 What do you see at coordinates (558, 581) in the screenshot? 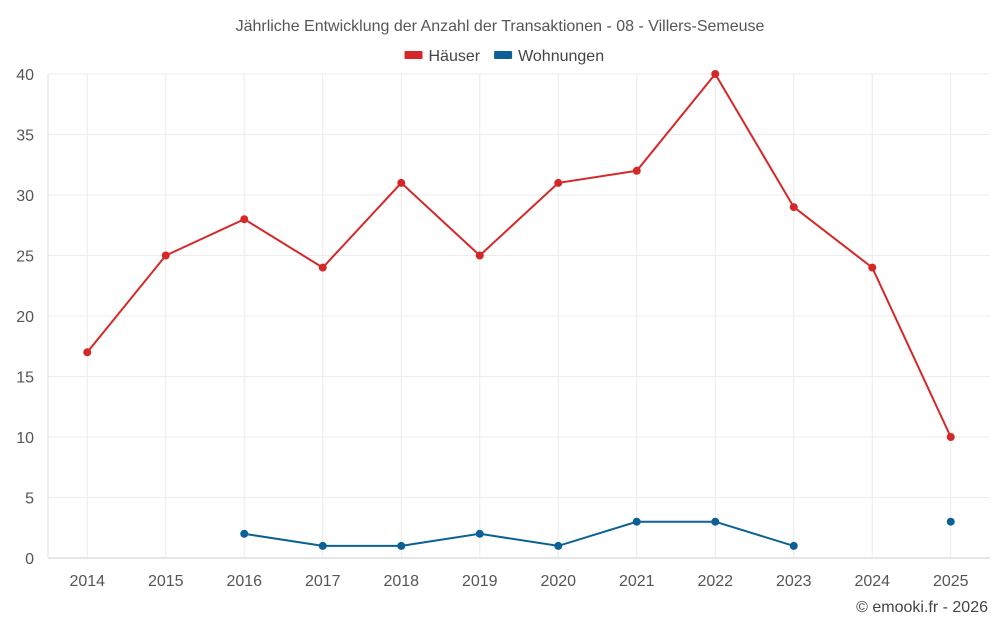
I see `x-tick-label: 2020` at bounding box center [558, 581].